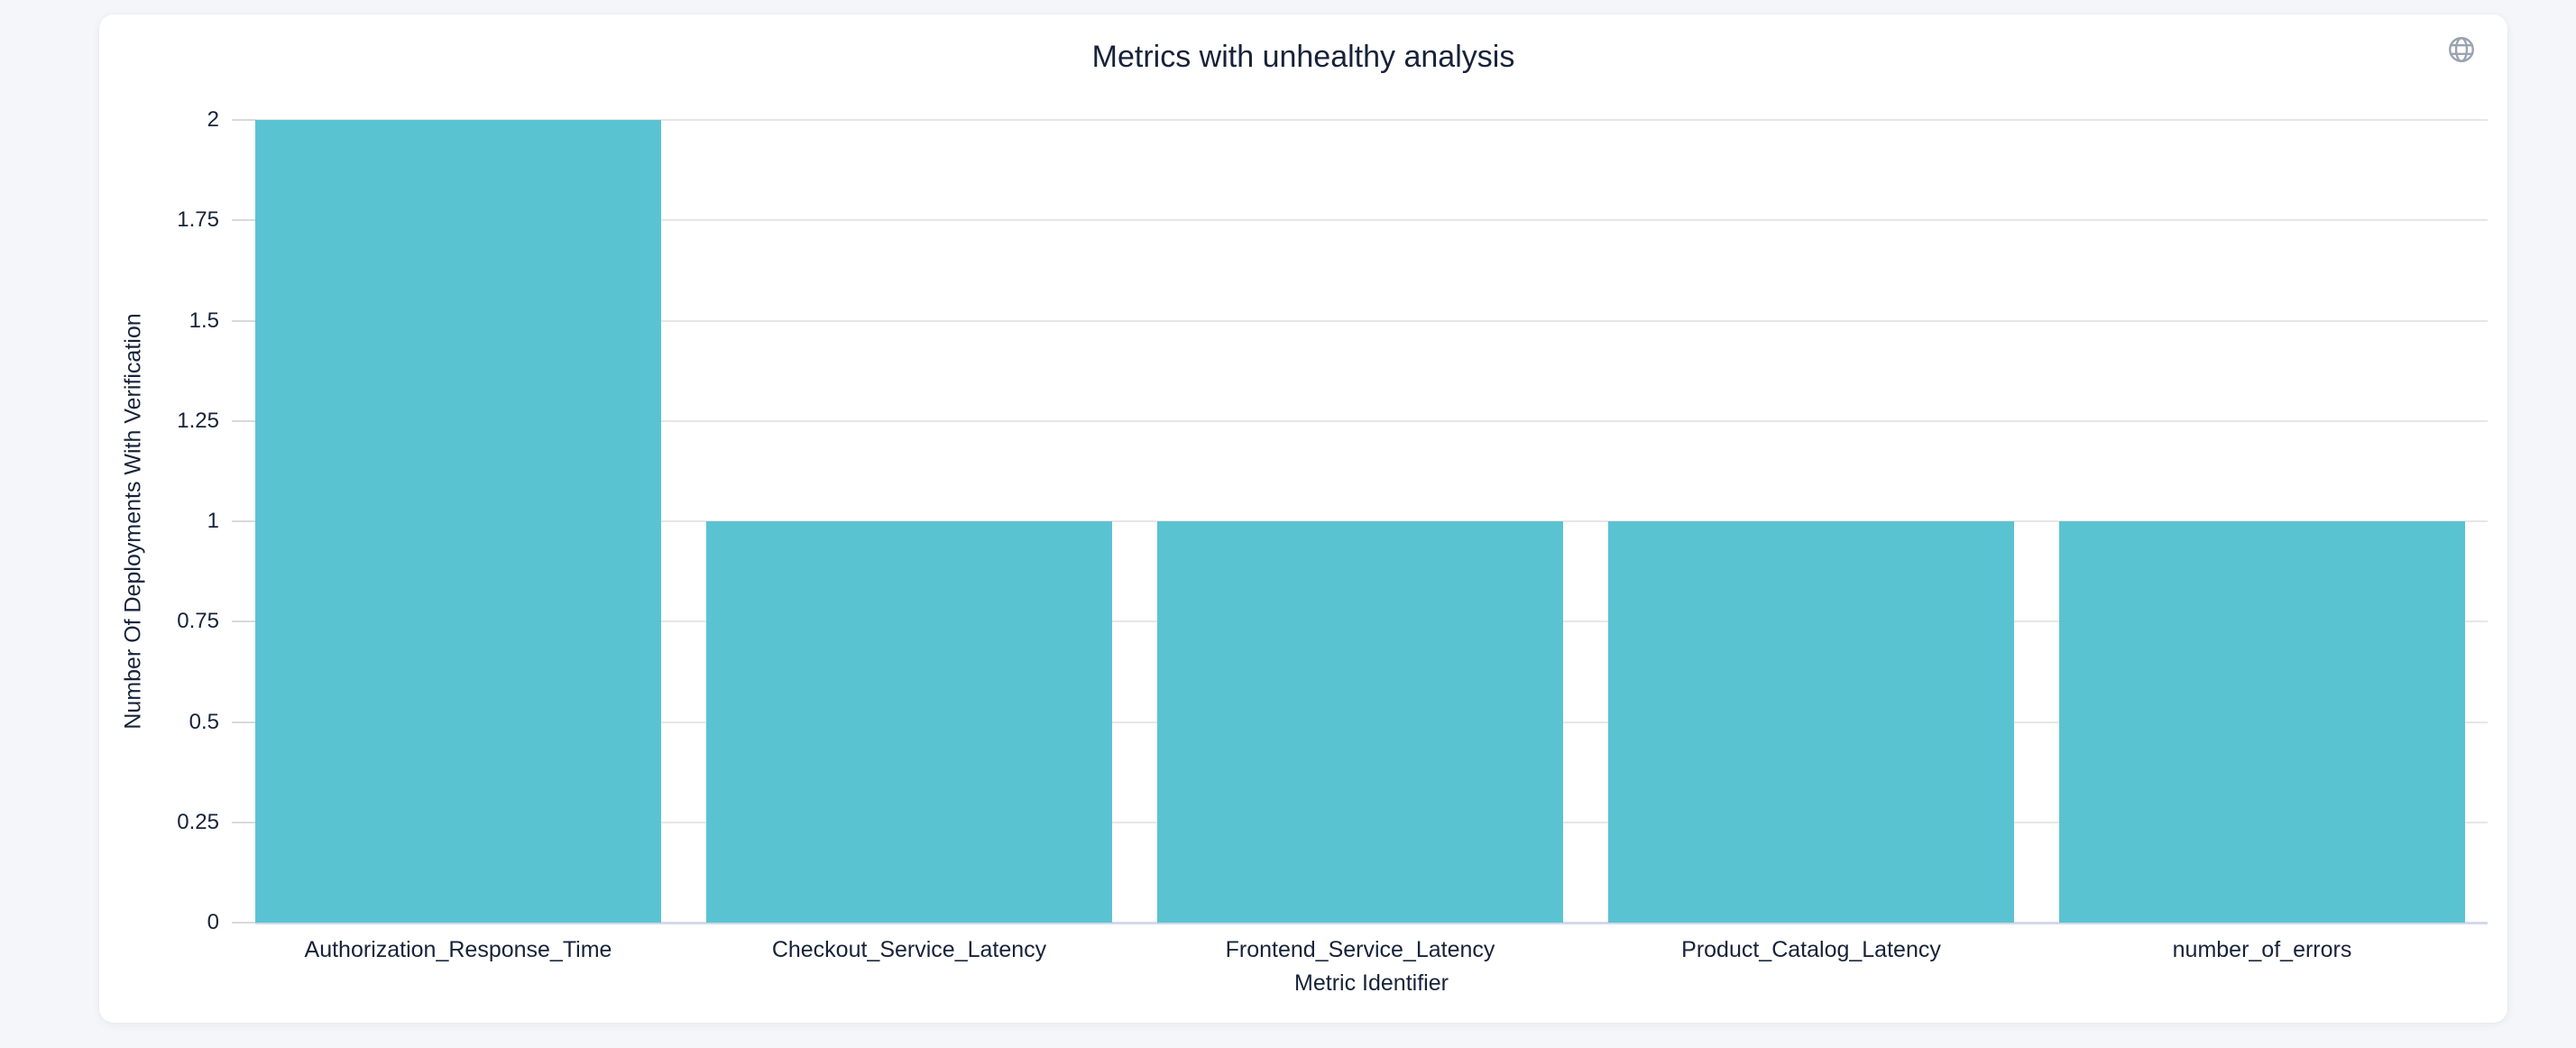 Image resolution: width=2576 pixels, height=1048 pixels. Describe the element at coordinates (177, 520) in the screenshot. I see `y-axis: 0 0.25 0.5 0.75 1 1.25 1.5 1.75 2` at that location.